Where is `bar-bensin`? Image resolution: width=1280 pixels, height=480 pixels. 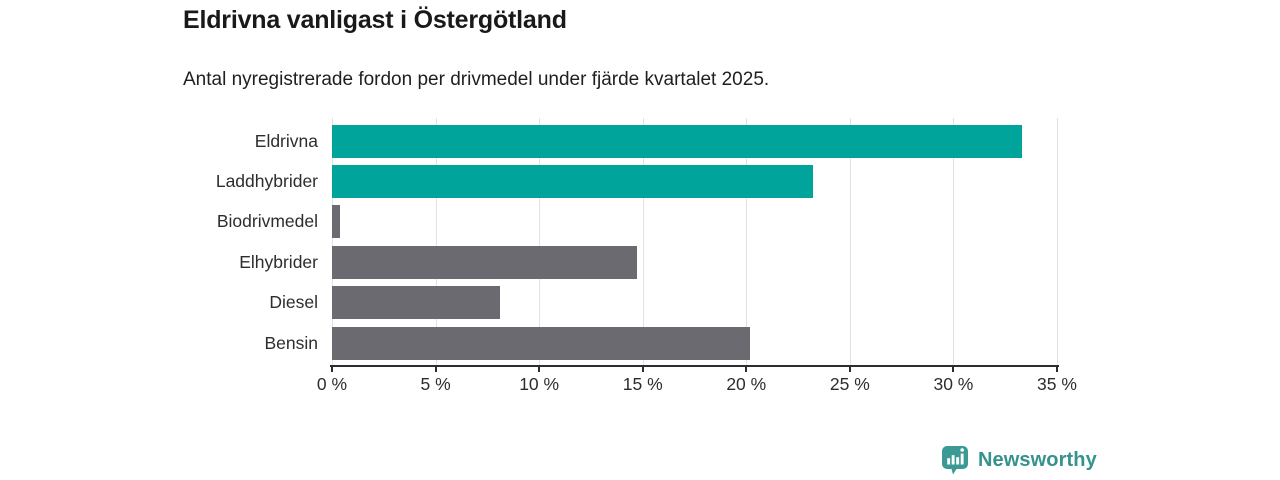 bar-bensin is located at coordinates (541, 343).